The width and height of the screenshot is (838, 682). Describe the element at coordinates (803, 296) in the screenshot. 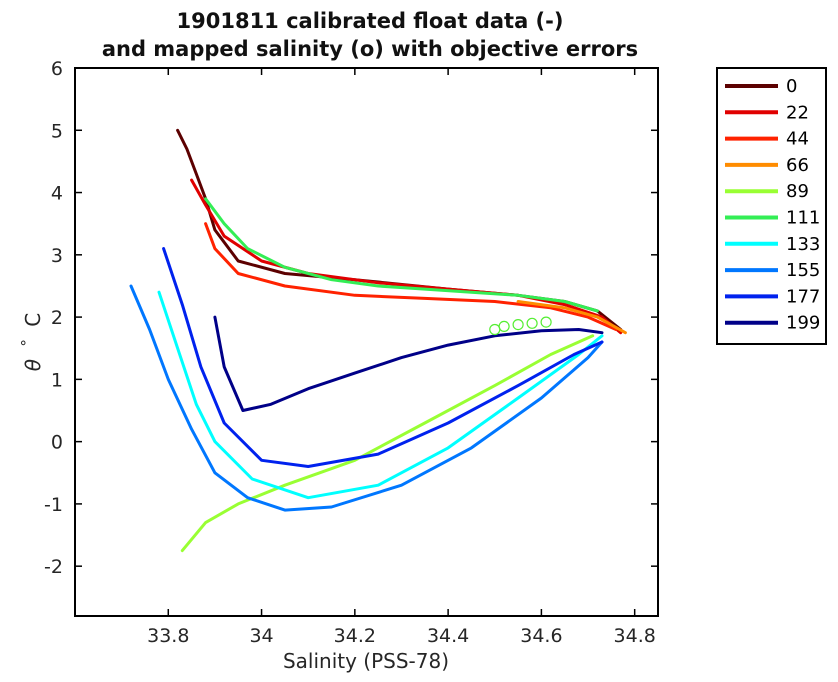

I see `legend-label-177: 177` at that location.